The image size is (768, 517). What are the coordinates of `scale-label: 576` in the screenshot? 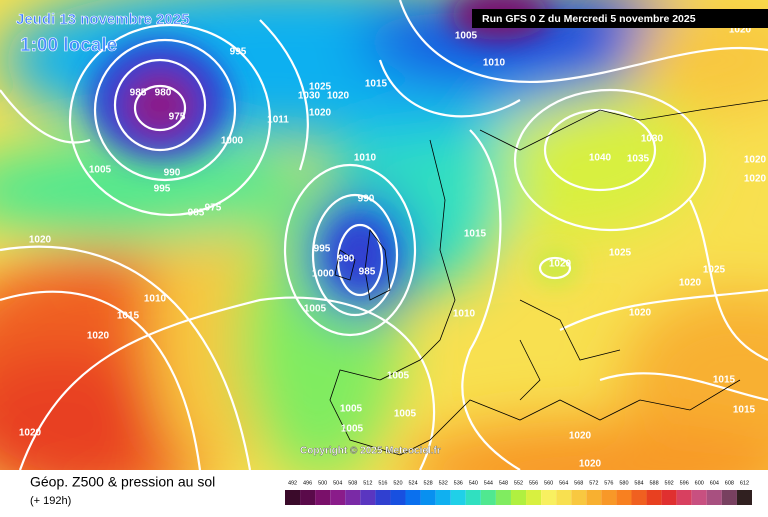 It's located at (608, 483).